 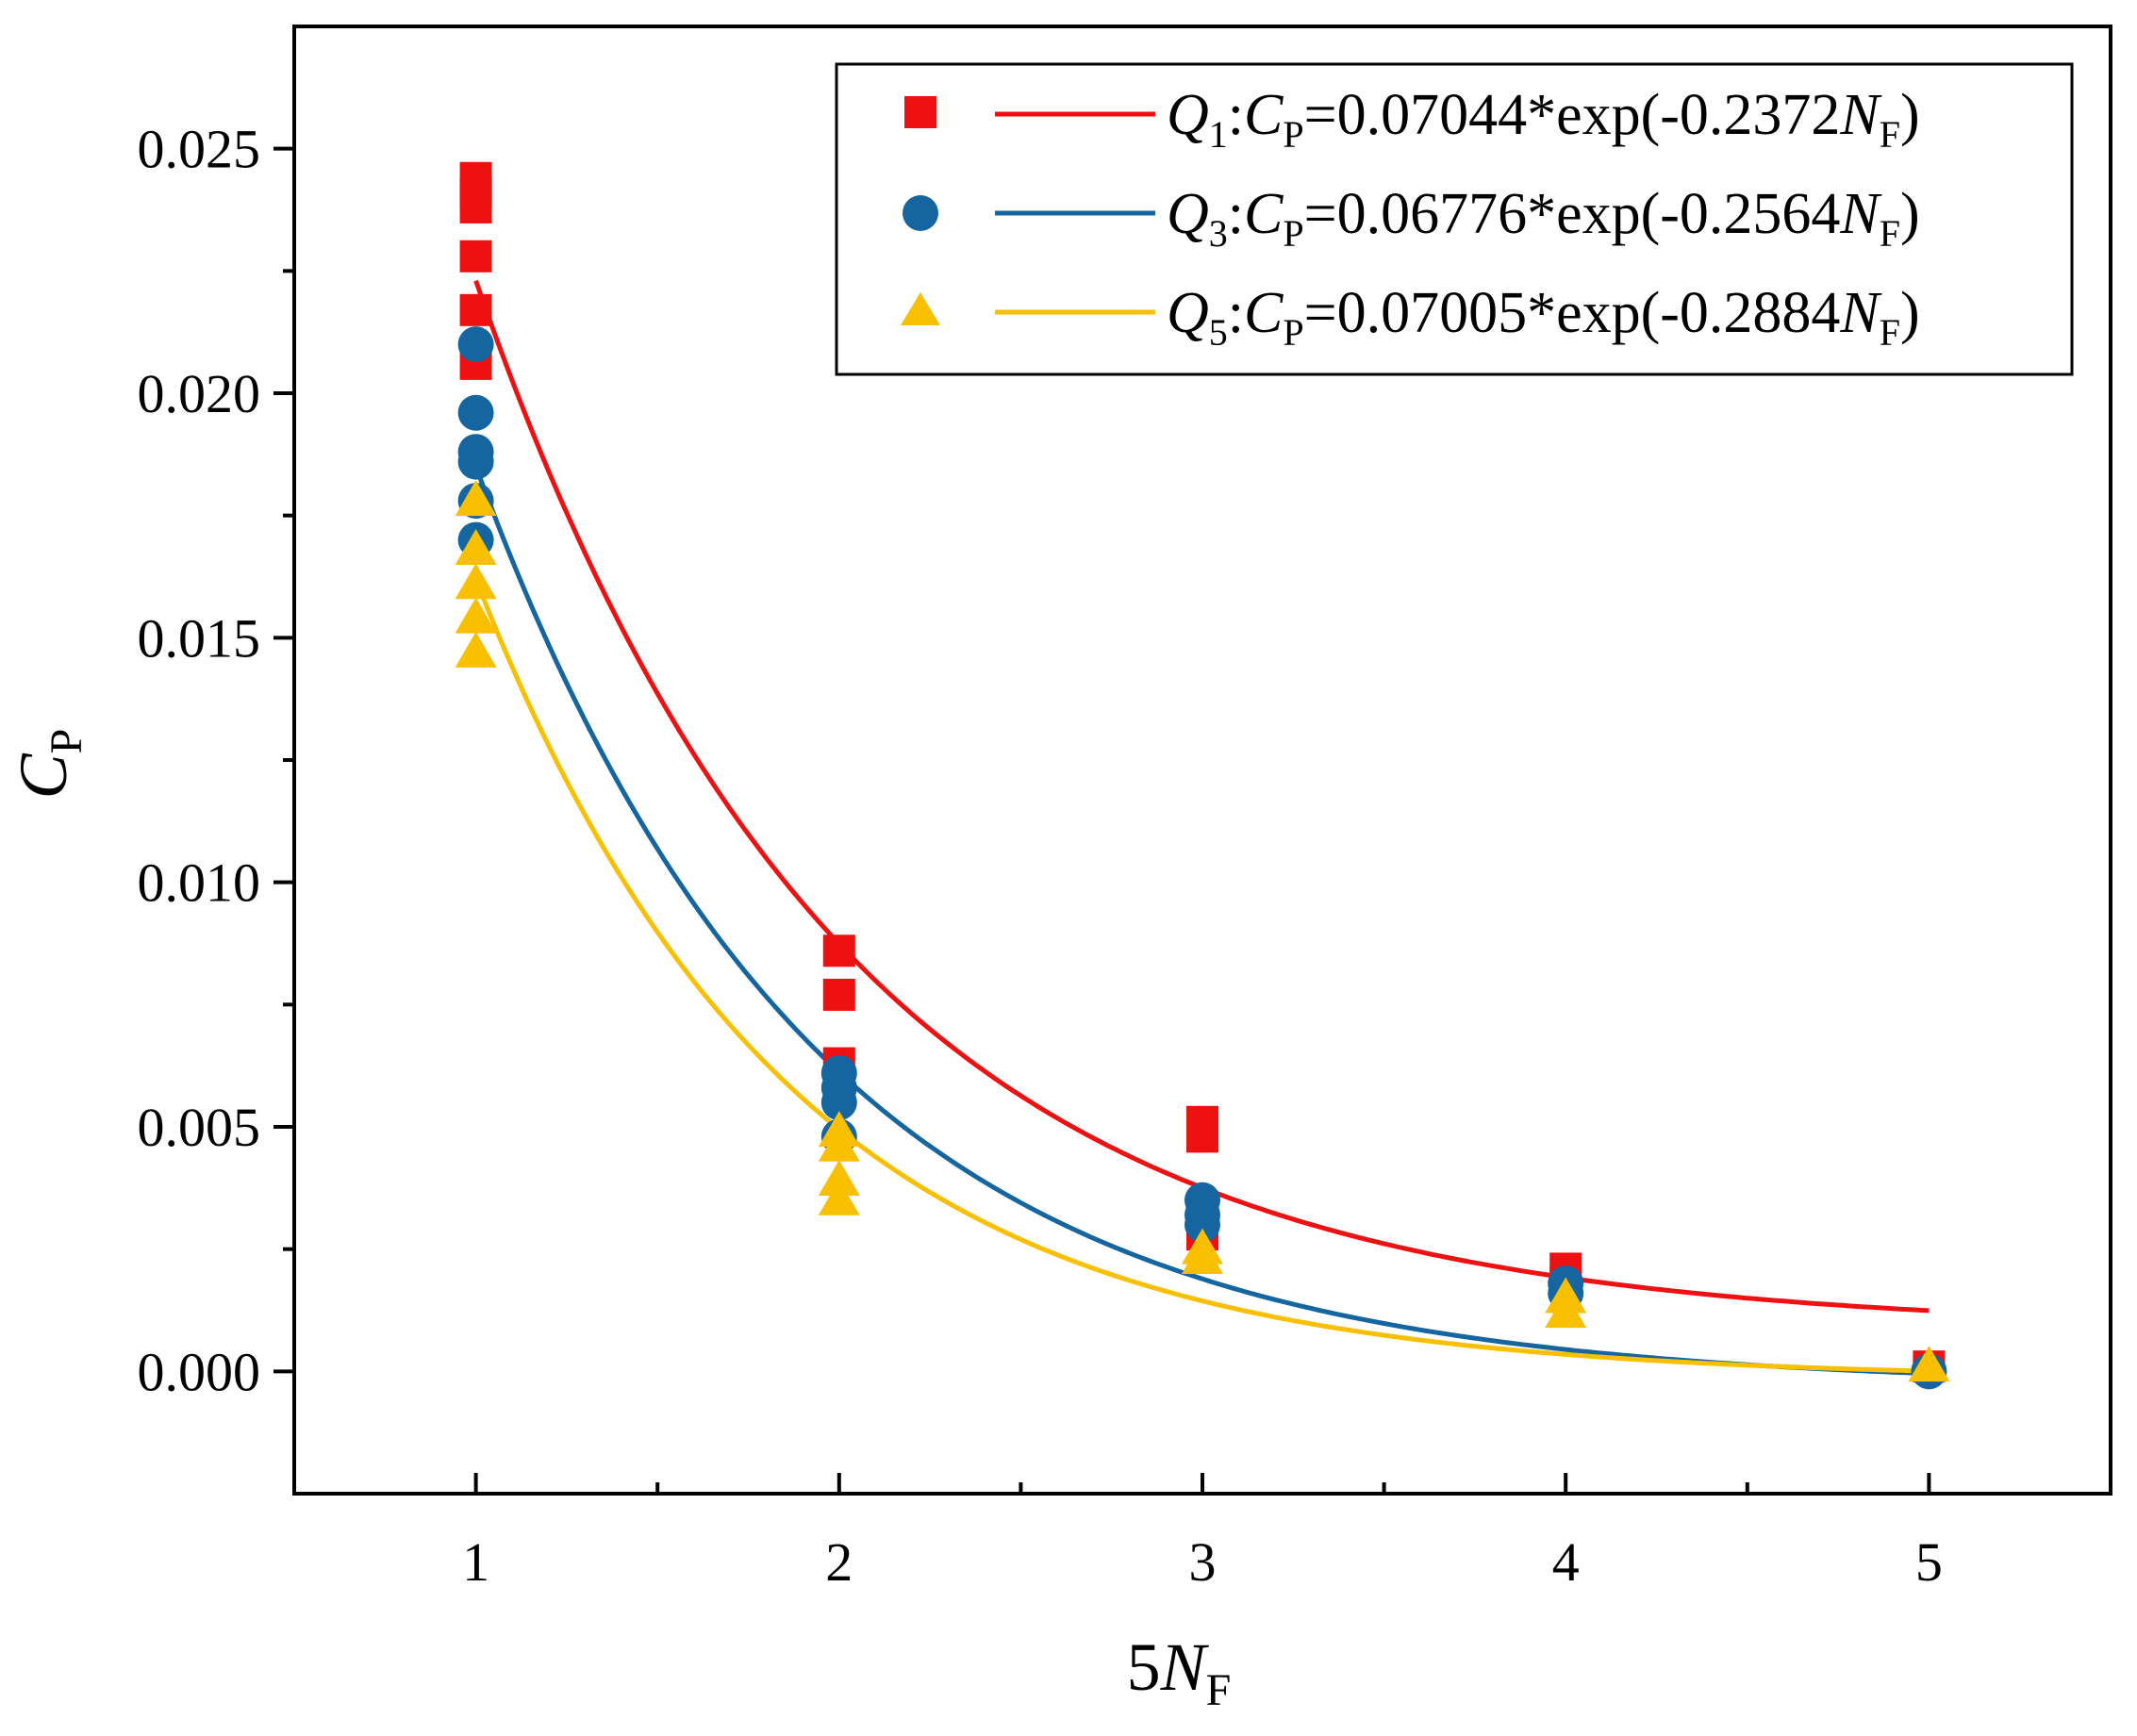 I want to click on y-tick-label: 0.025, so click(x=199, y=149).